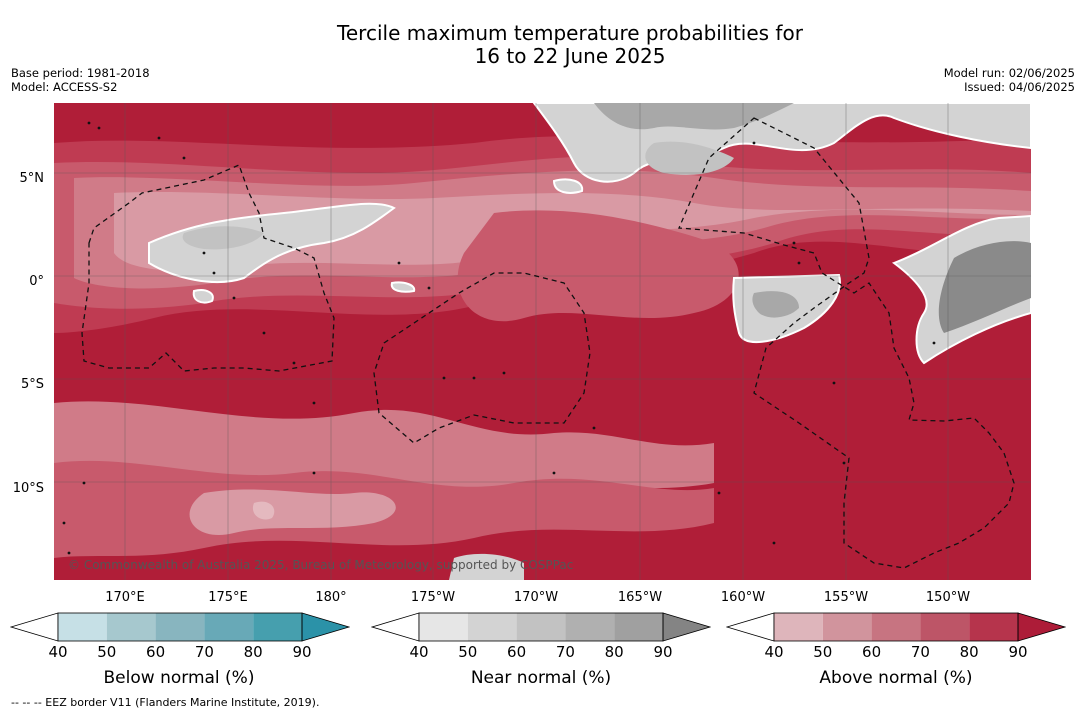 This screenshot has width=1085, height=713. Describe the element at coordinates (984, 287) in the screenshot. I see `region-near-90-right` at that location.